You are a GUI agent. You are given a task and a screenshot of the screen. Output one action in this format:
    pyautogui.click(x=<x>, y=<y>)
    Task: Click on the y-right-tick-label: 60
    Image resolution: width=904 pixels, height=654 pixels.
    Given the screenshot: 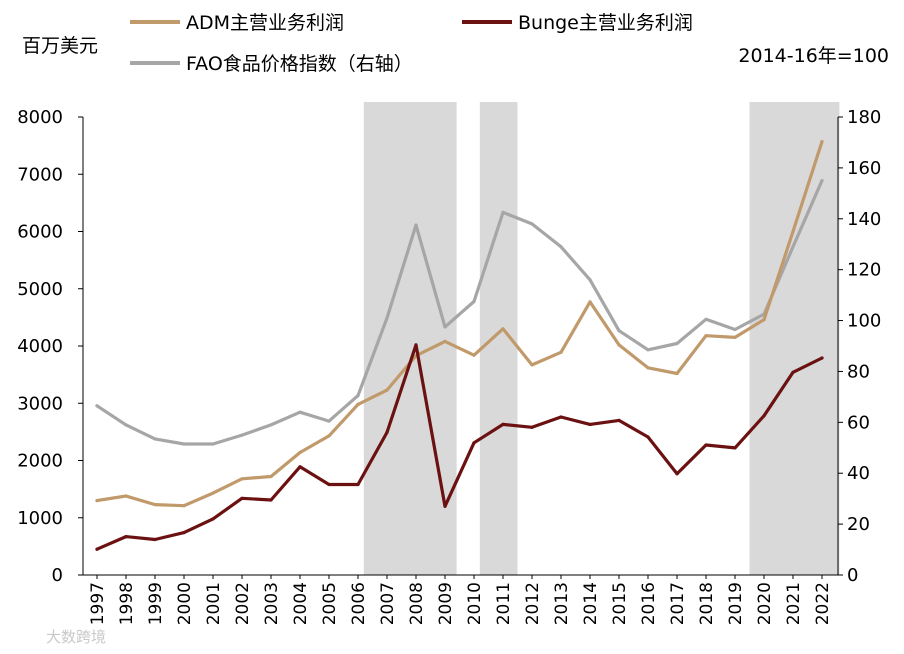 What is the action you would take?
    pyautogui.click(x=858, y=422)
    